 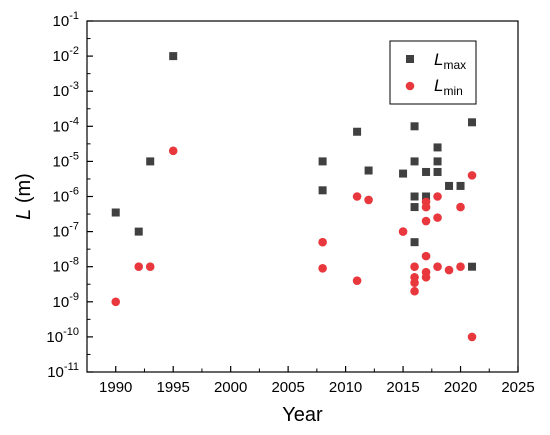 What do you see at coordinates (287, 387) in the screenshot?
I see `x-tick-label: 2005` at bounding box center [287, 387].